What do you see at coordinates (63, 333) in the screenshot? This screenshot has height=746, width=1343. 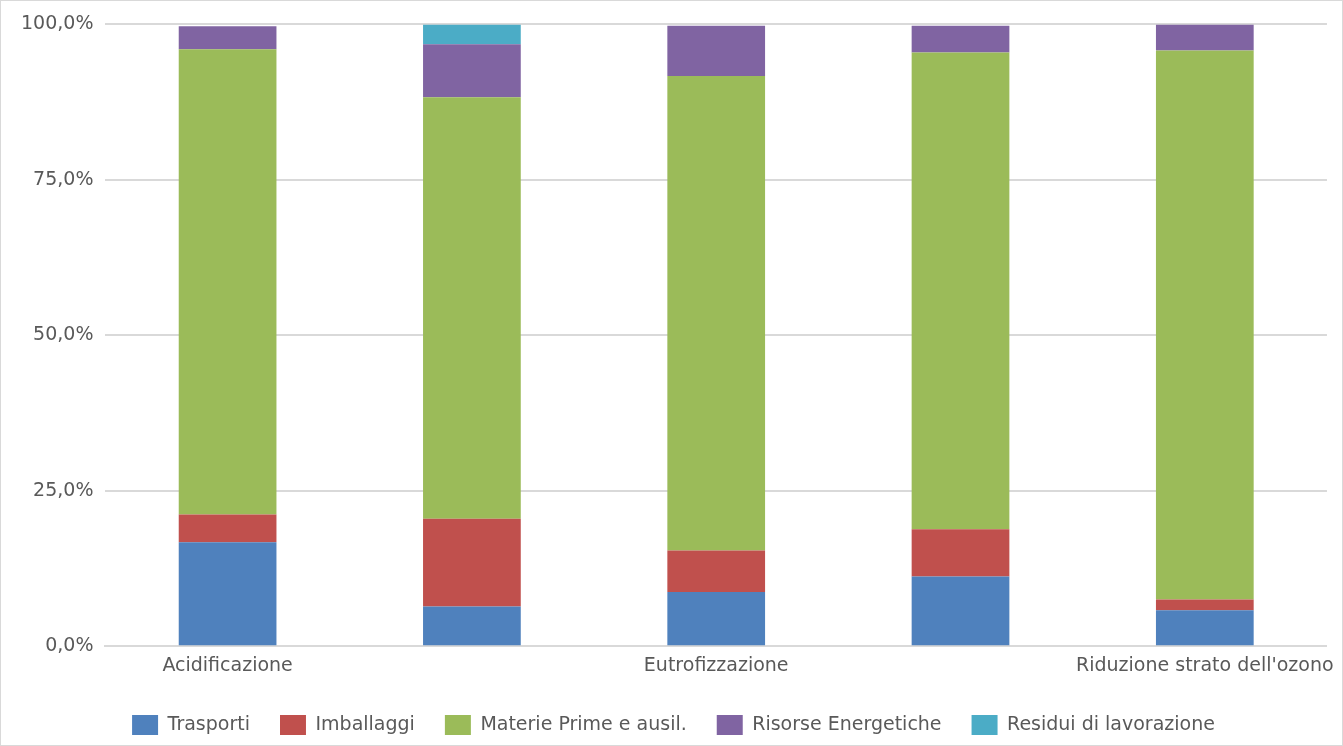 I see `y-tick-label: 50,0%` at bounding box center [63, 333].